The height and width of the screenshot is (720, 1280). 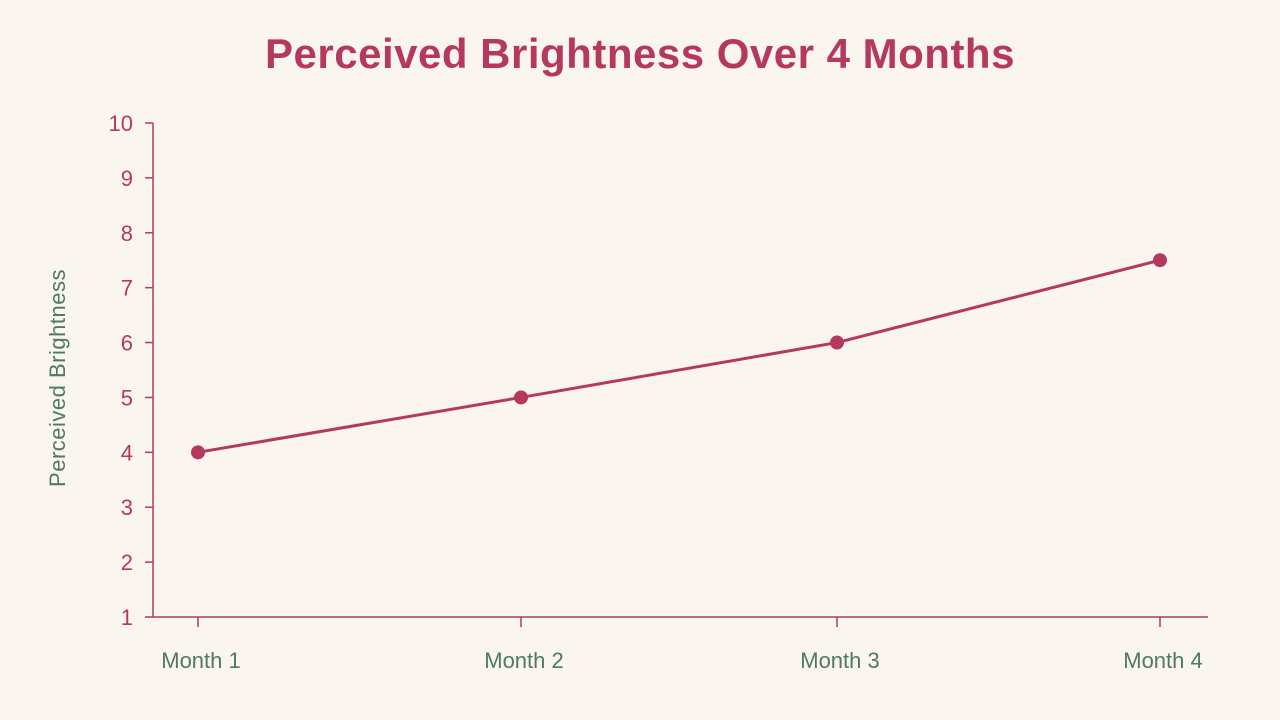 What do you see at coordinates (680, 644) in the screenshot?
I see `x-axis: Month 1 Month 2 Month 3 Month 4` at bounding box center [680, 644].